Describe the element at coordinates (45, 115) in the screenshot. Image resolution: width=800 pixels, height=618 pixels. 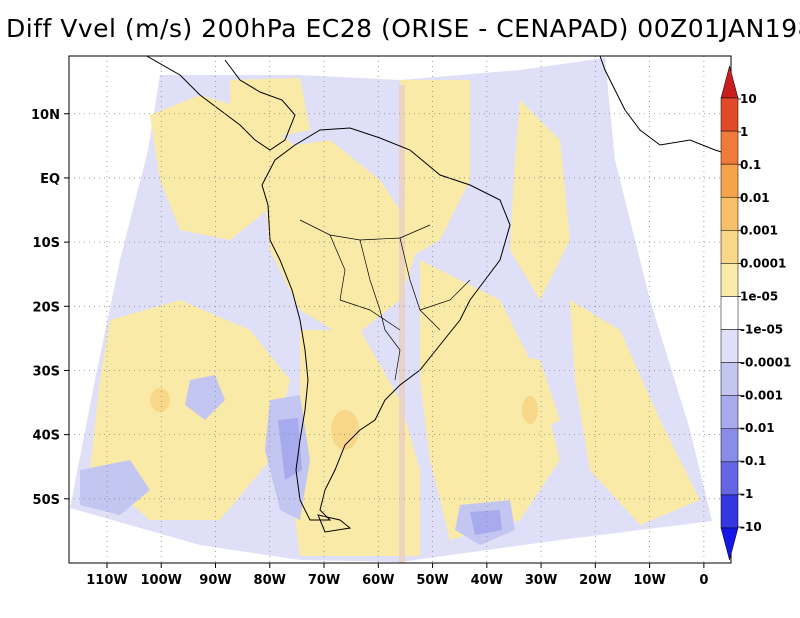
I see `y-tick-label: 10N` at that location.